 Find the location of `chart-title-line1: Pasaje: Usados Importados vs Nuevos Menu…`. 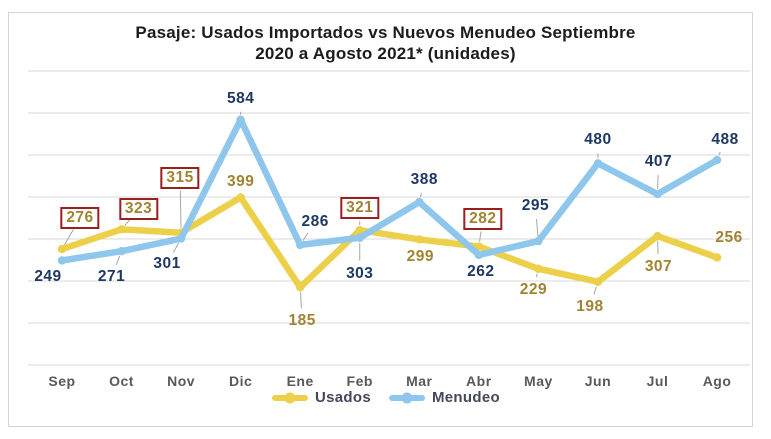

chart-title-line1: Pasaje: Usados Importados vs Nuevos Menu… is located at coordinates (385, 32).